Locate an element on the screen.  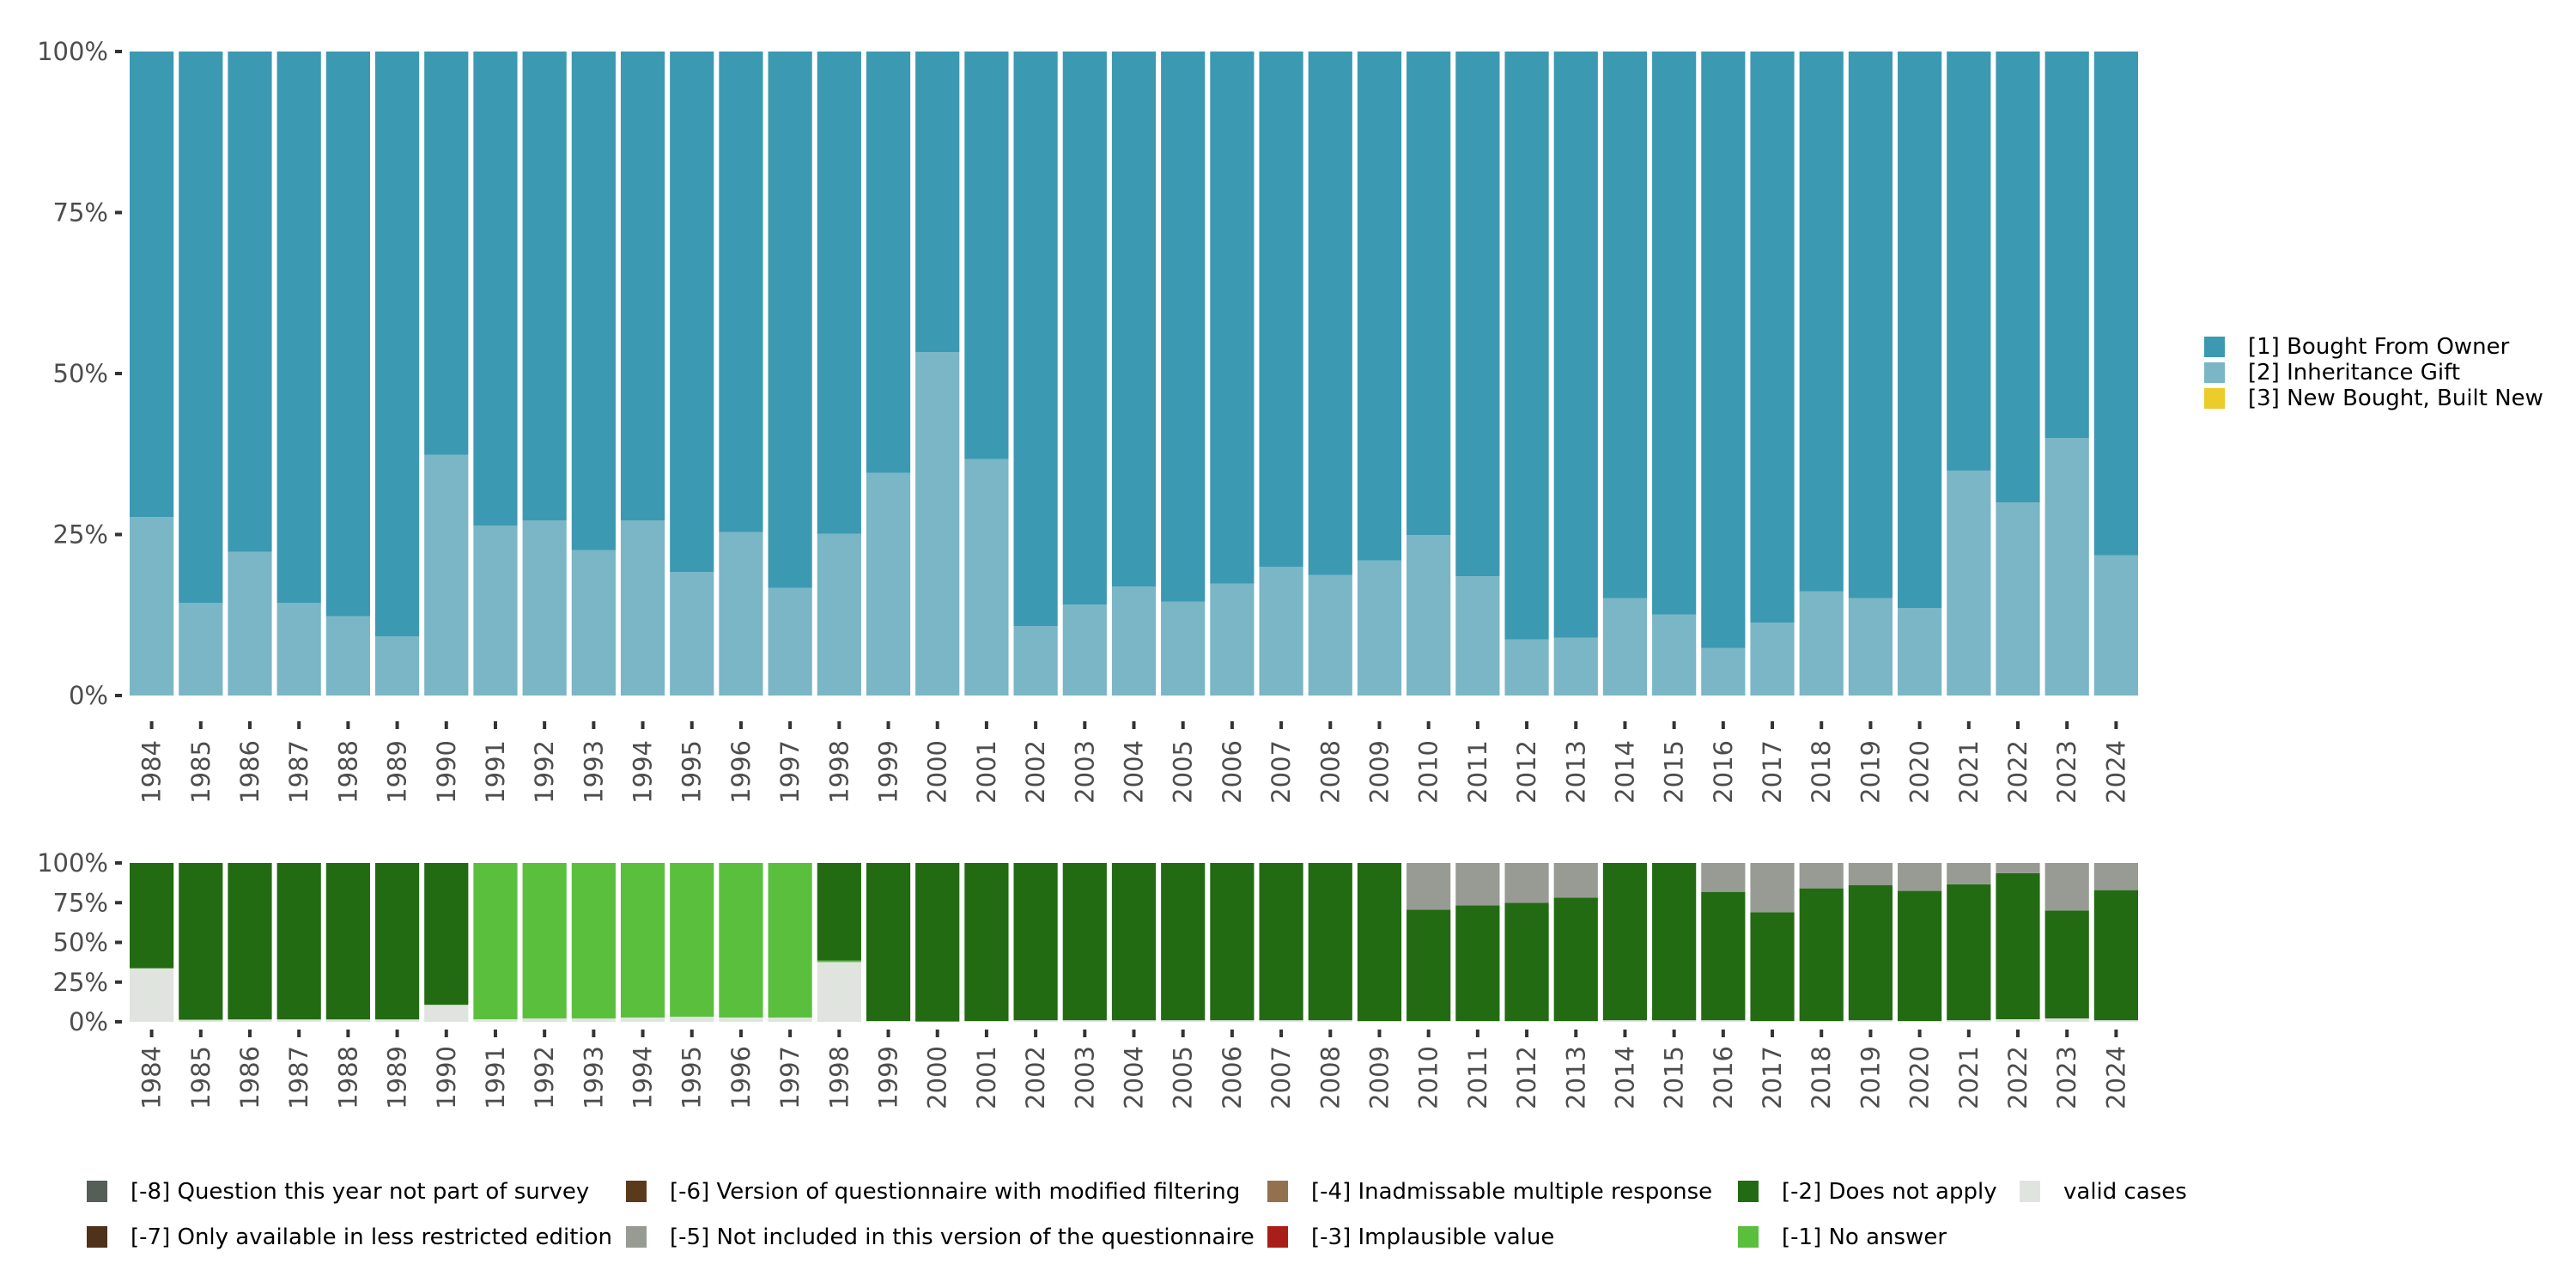
x-tick-label: 1997 is located at coordinates (790, 1078).